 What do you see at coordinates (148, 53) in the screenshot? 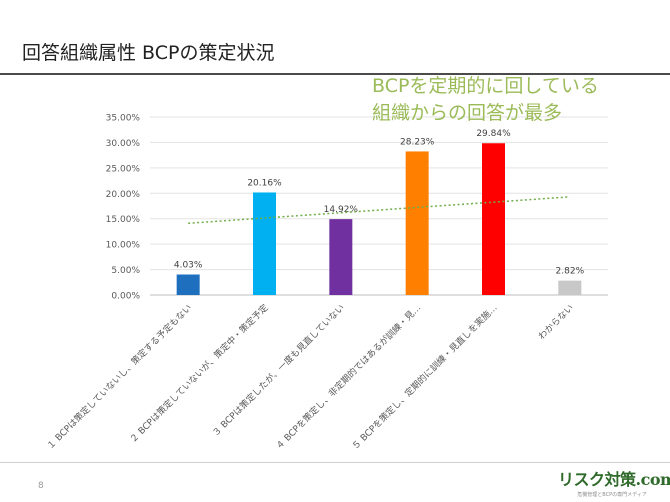
I see `slide-title: 回答組織属性 BCPの策定状況` at bounding box center [148, 53].